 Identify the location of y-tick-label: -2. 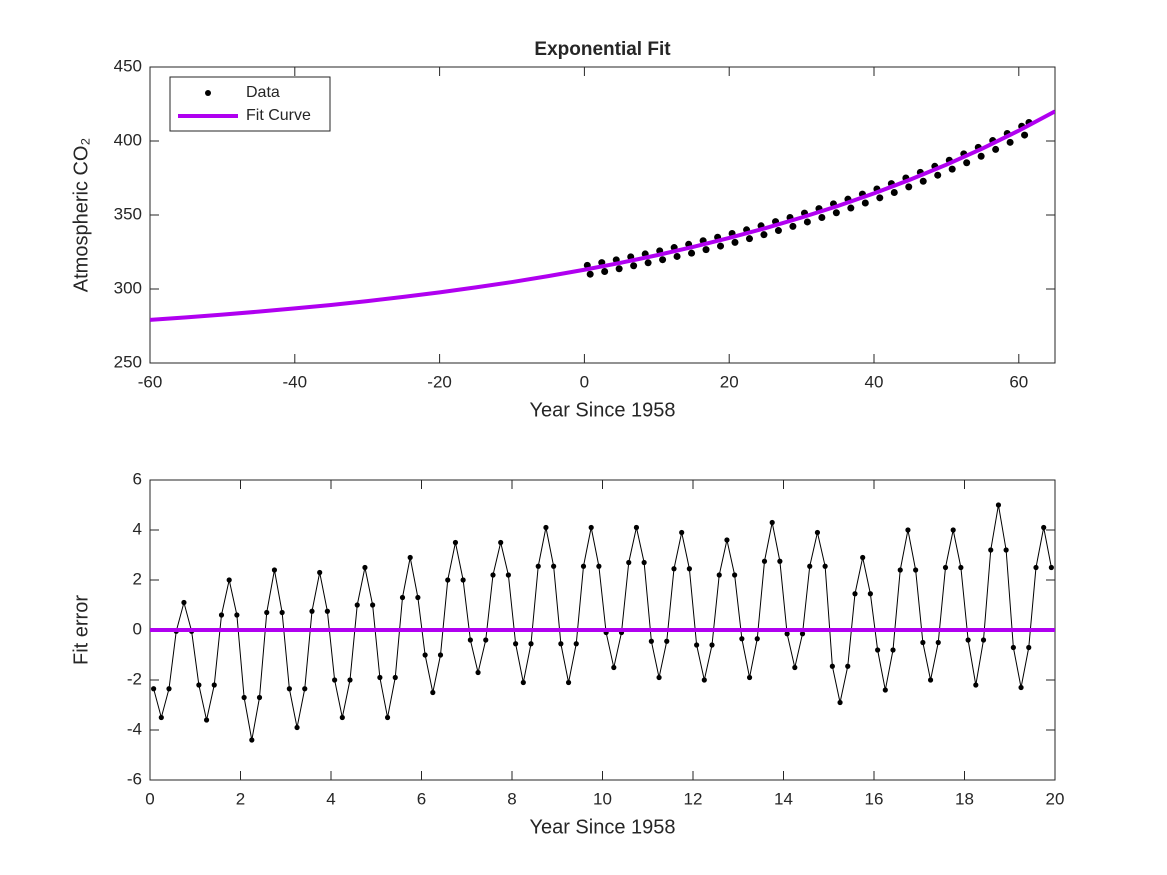
(134, 678).